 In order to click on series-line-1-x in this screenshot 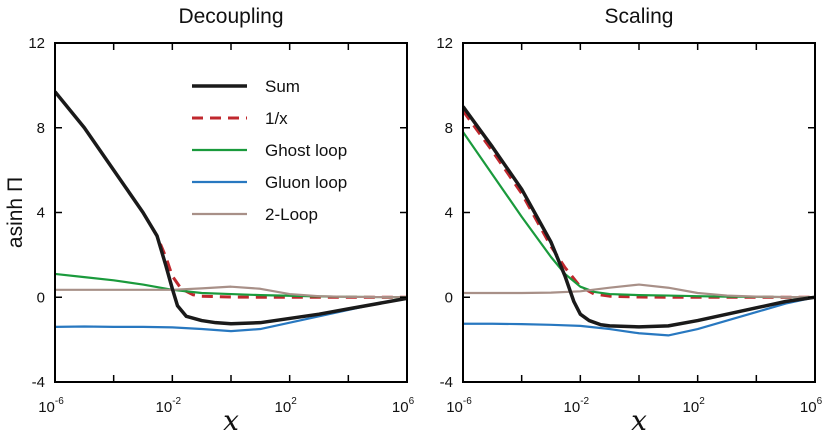, I will do `click(274, 255)`.